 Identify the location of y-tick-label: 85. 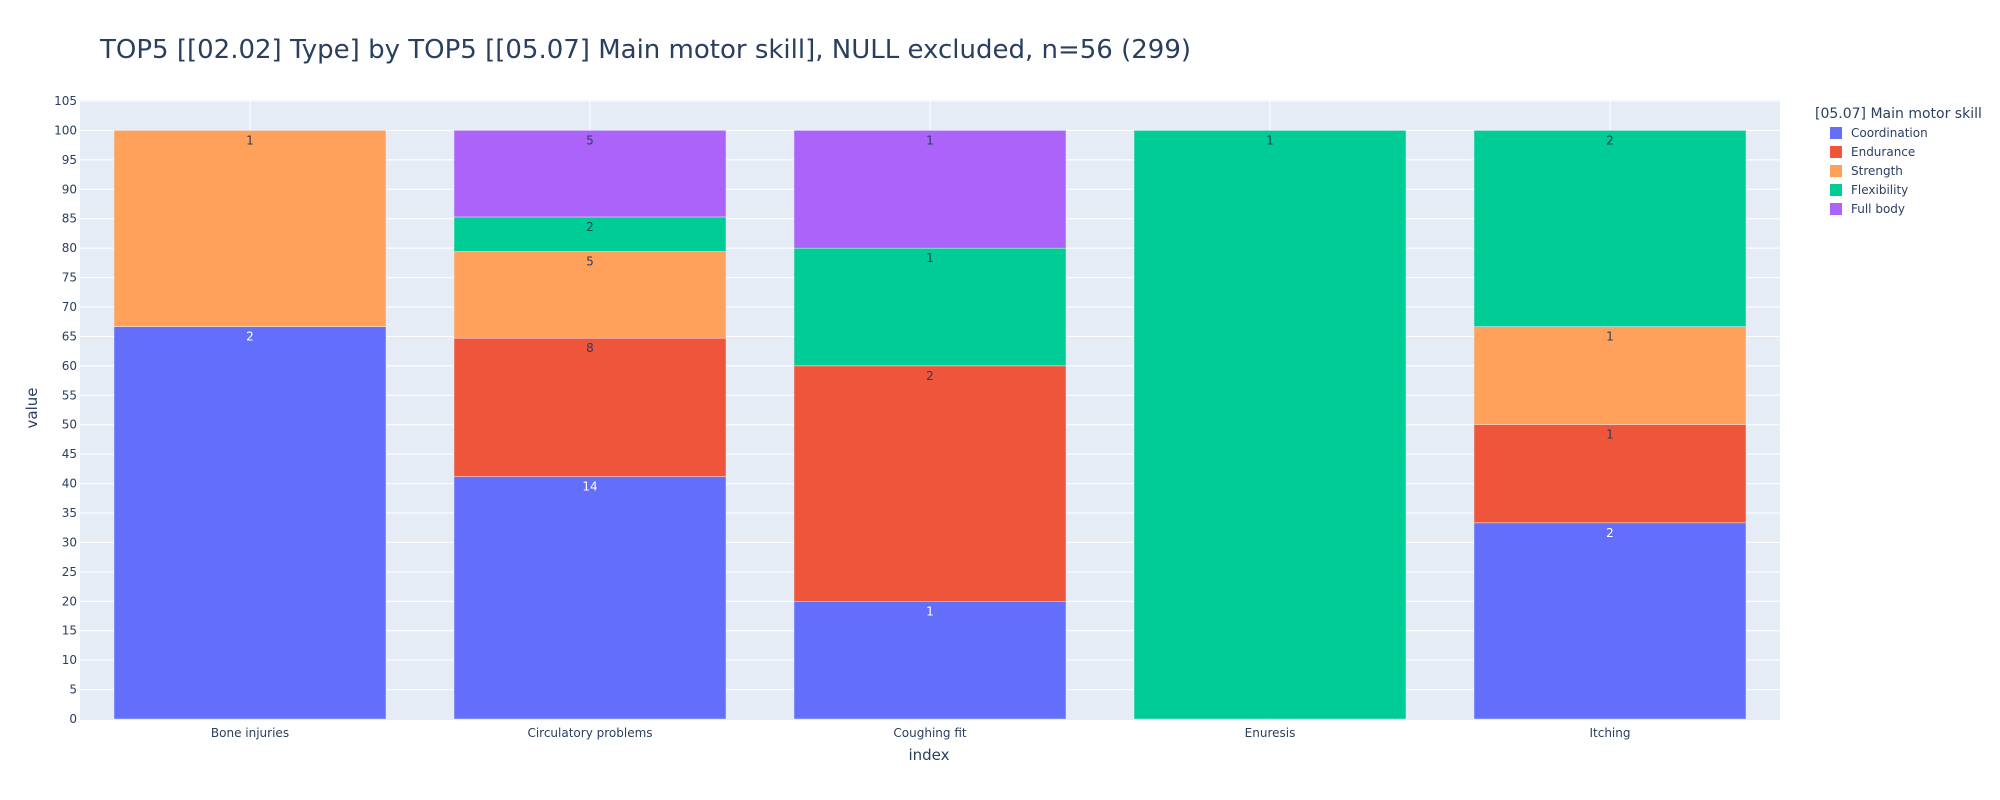
(69, 219).